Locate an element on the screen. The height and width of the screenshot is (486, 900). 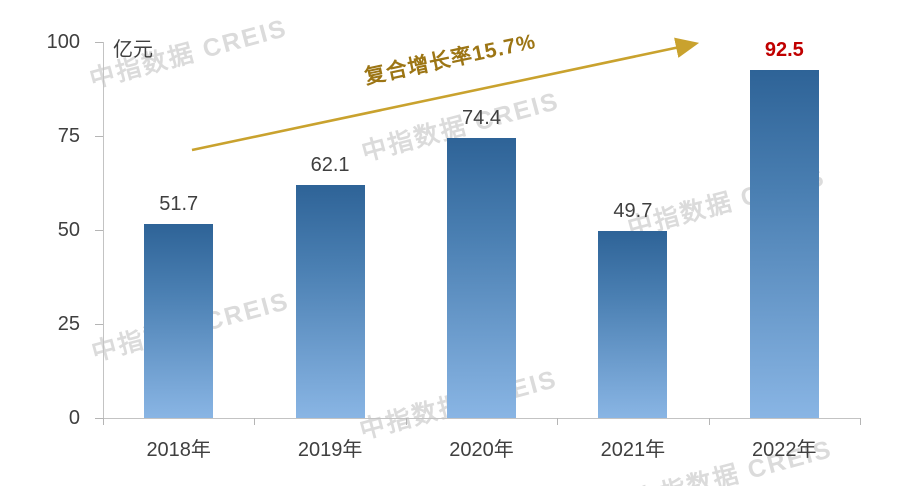
bar-value-label: 49.7 is located at coordinates (633, 211).